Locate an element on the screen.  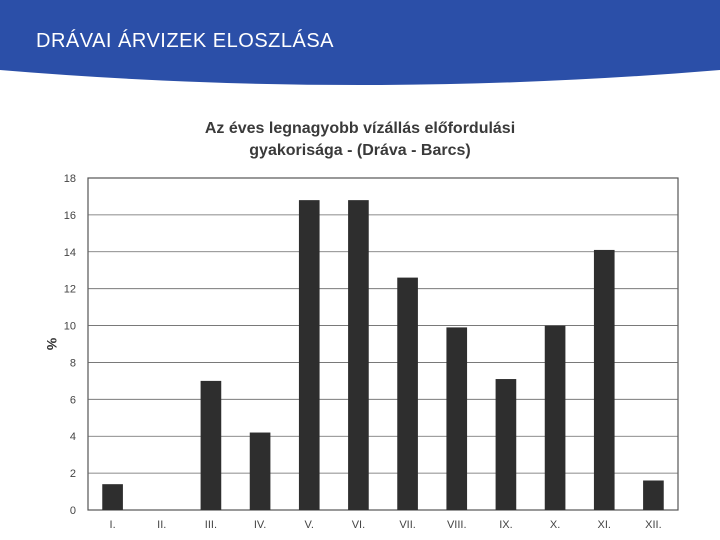
y-tick-label: 16 is located at coordinates (70, 216).